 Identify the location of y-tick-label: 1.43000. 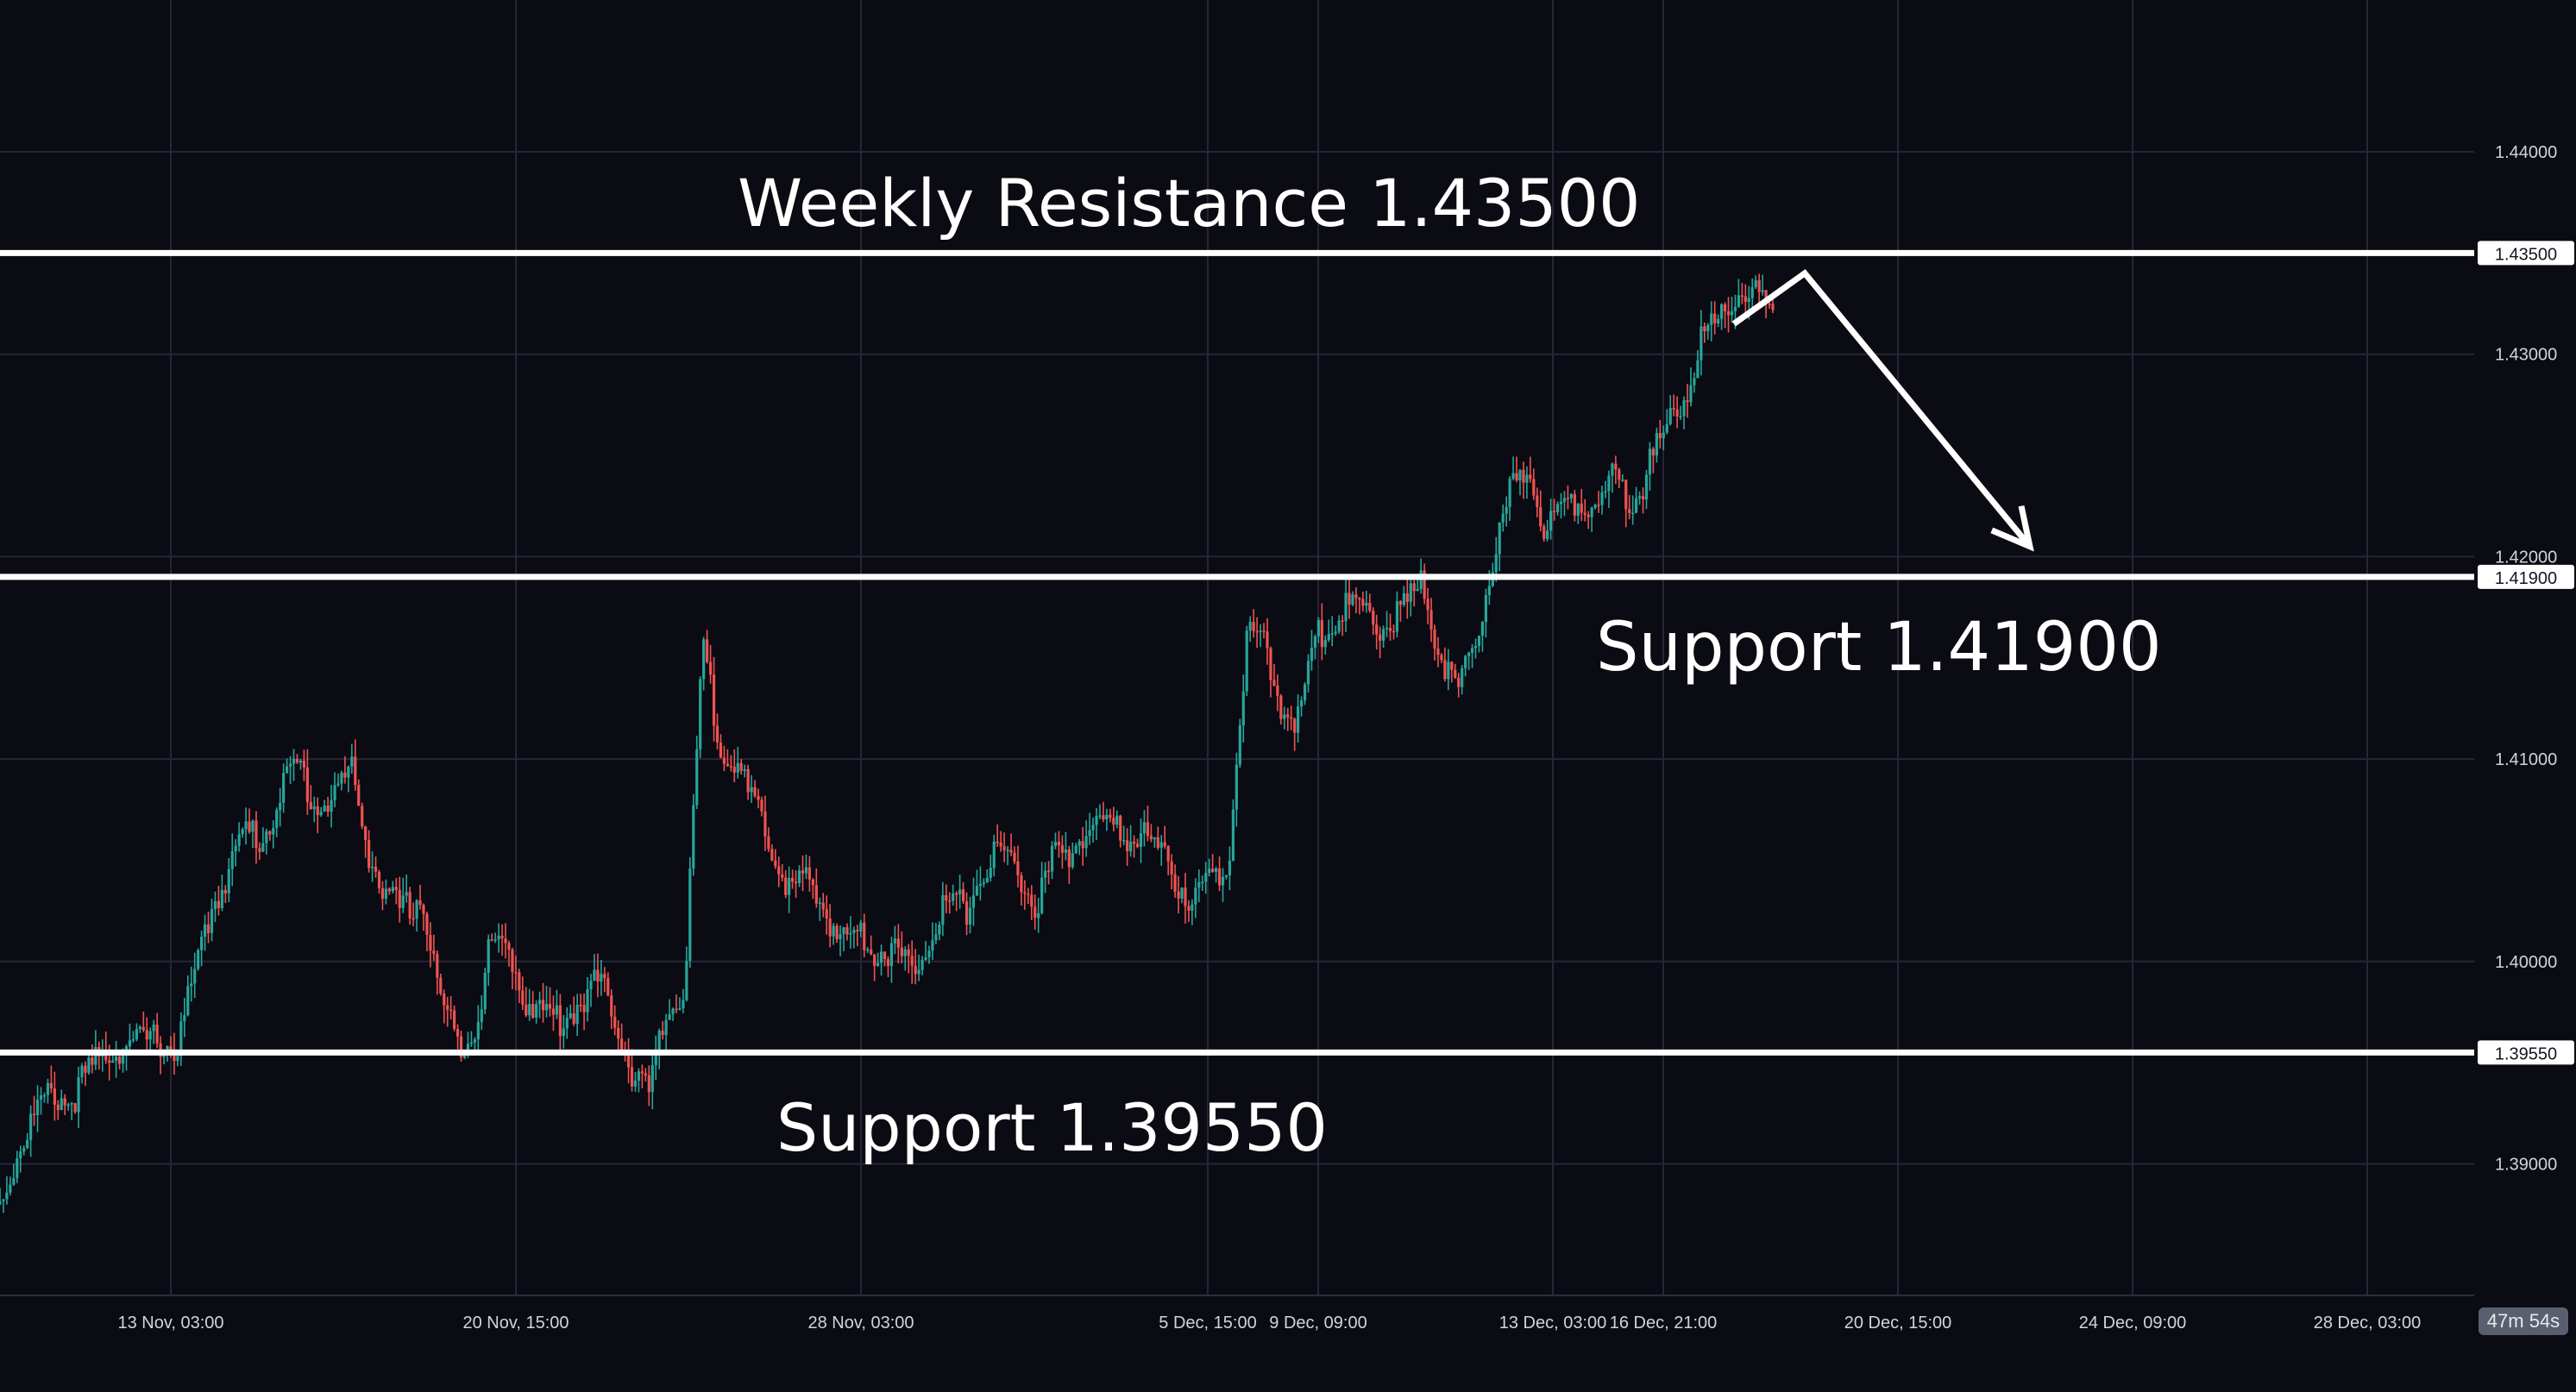
(2526, 355).